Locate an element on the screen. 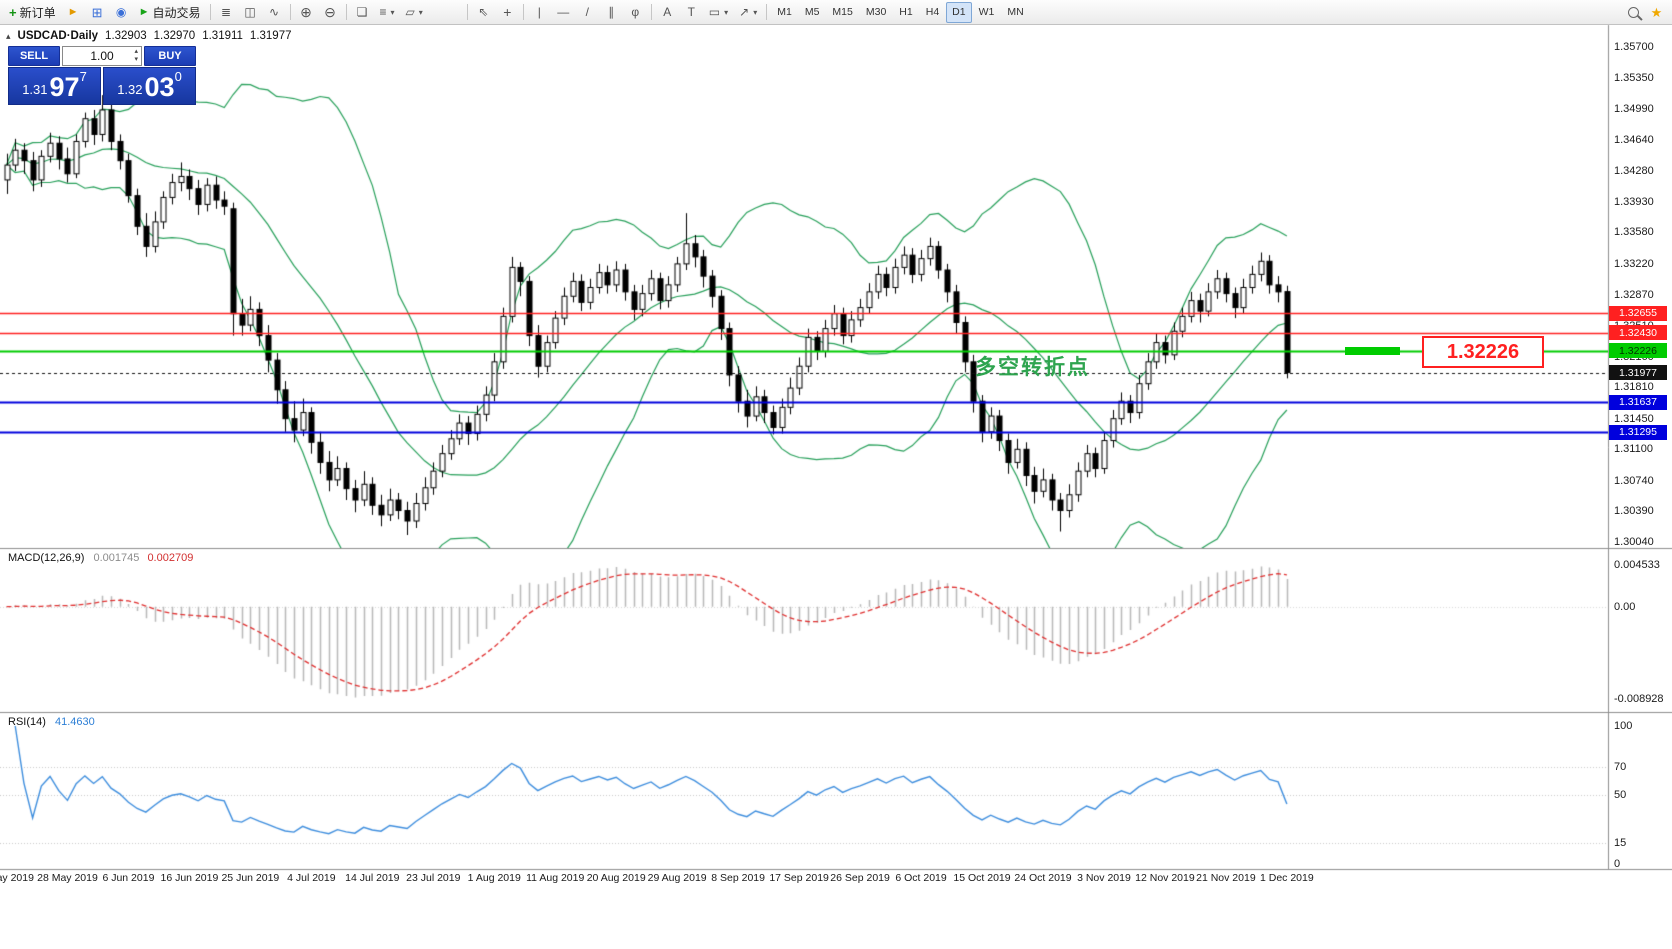  trendline-tool-button: / is located at coordinates (587, 12).